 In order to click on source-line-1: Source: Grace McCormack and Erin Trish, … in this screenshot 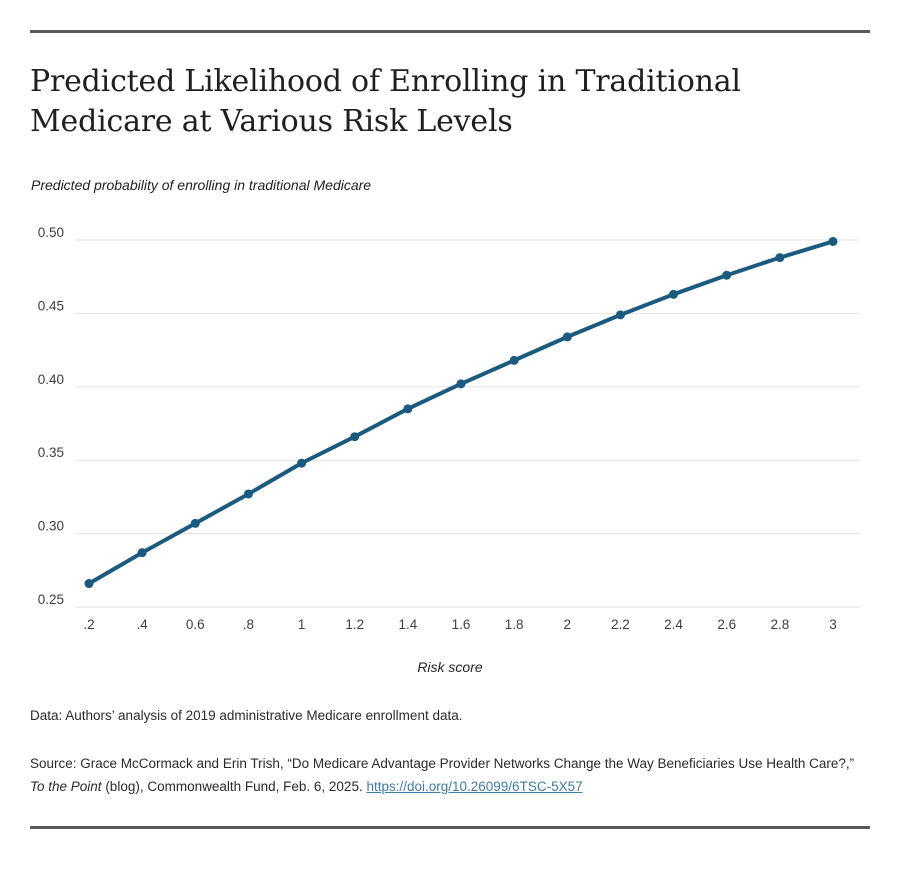, I will do `click(442, 763)`.